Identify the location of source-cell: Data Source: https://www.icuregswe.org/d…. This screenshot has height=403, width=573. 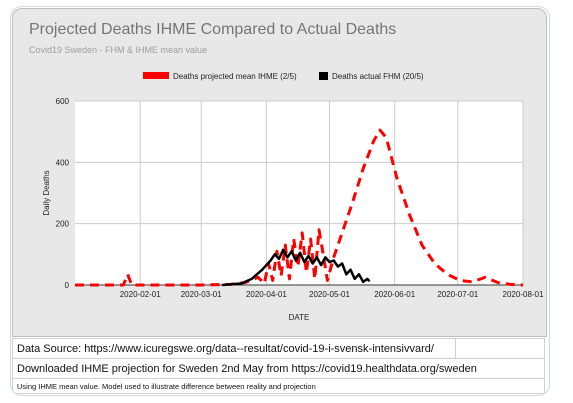
(234, 348).